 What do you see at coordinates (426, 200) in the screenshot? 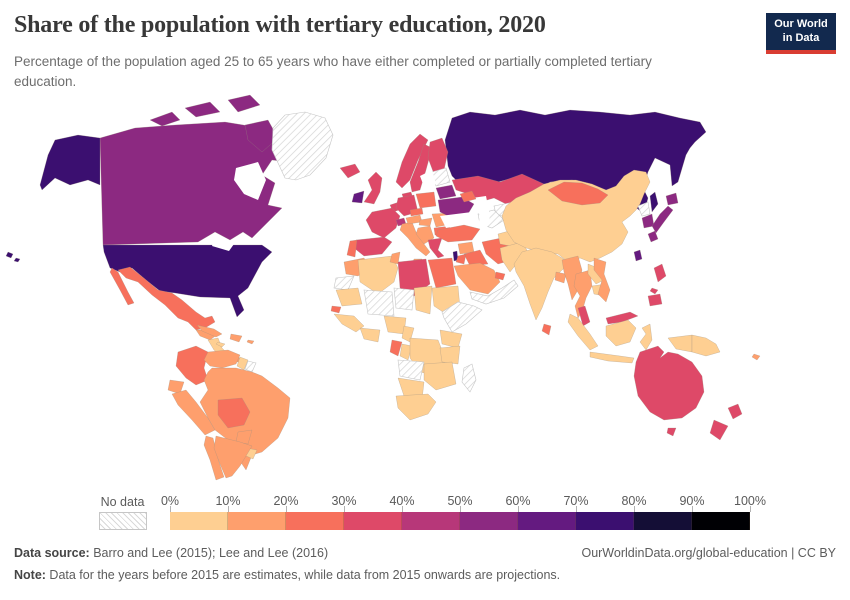
I see `country-poland` at bounding box center [426, 200].